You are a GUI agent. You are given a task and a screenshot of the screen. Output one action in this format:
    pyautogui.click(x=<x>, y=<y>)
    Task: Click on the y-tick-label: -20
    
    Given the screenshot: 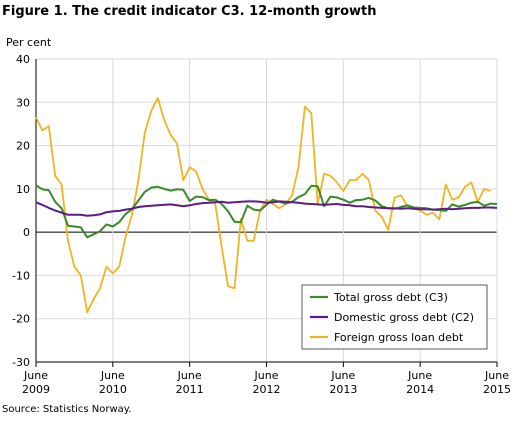 What is the action you would take?
    pyautogui.click(x=21, y=319)
    